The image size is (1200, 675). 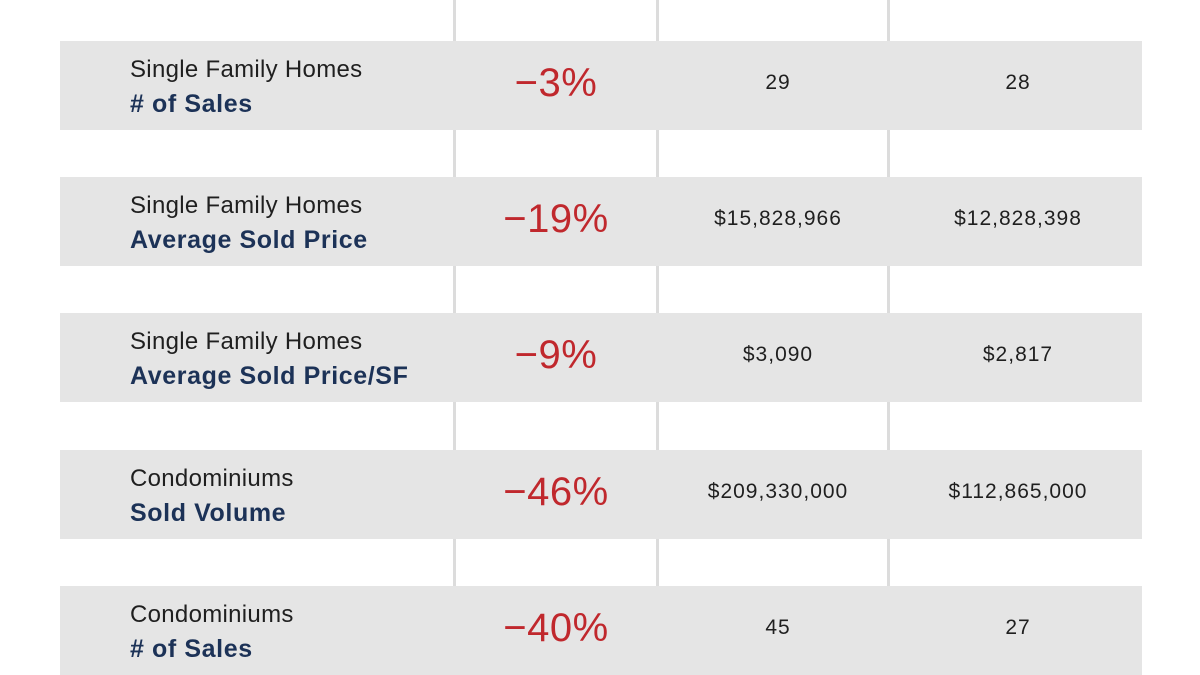 What do you see at coordinates (778, 627) in the screenshot?
I see `value-period-1: 45` at bounding box center [778, 627].